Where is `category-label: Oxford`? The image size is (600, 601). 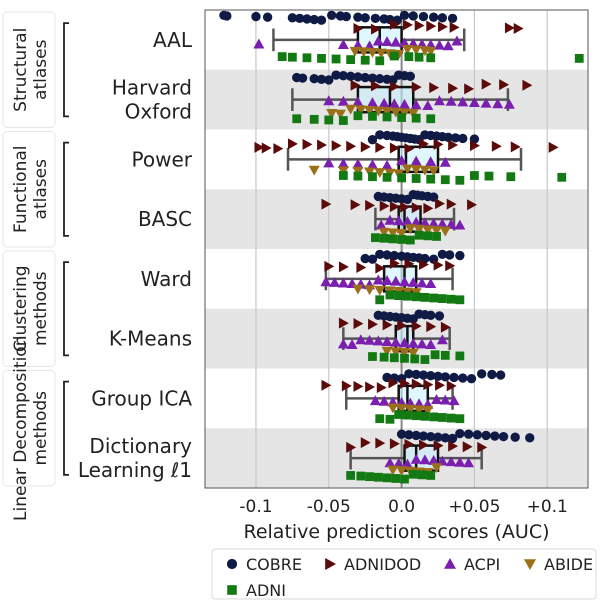 category-label: Oxford is located at coordinates (158, 112).